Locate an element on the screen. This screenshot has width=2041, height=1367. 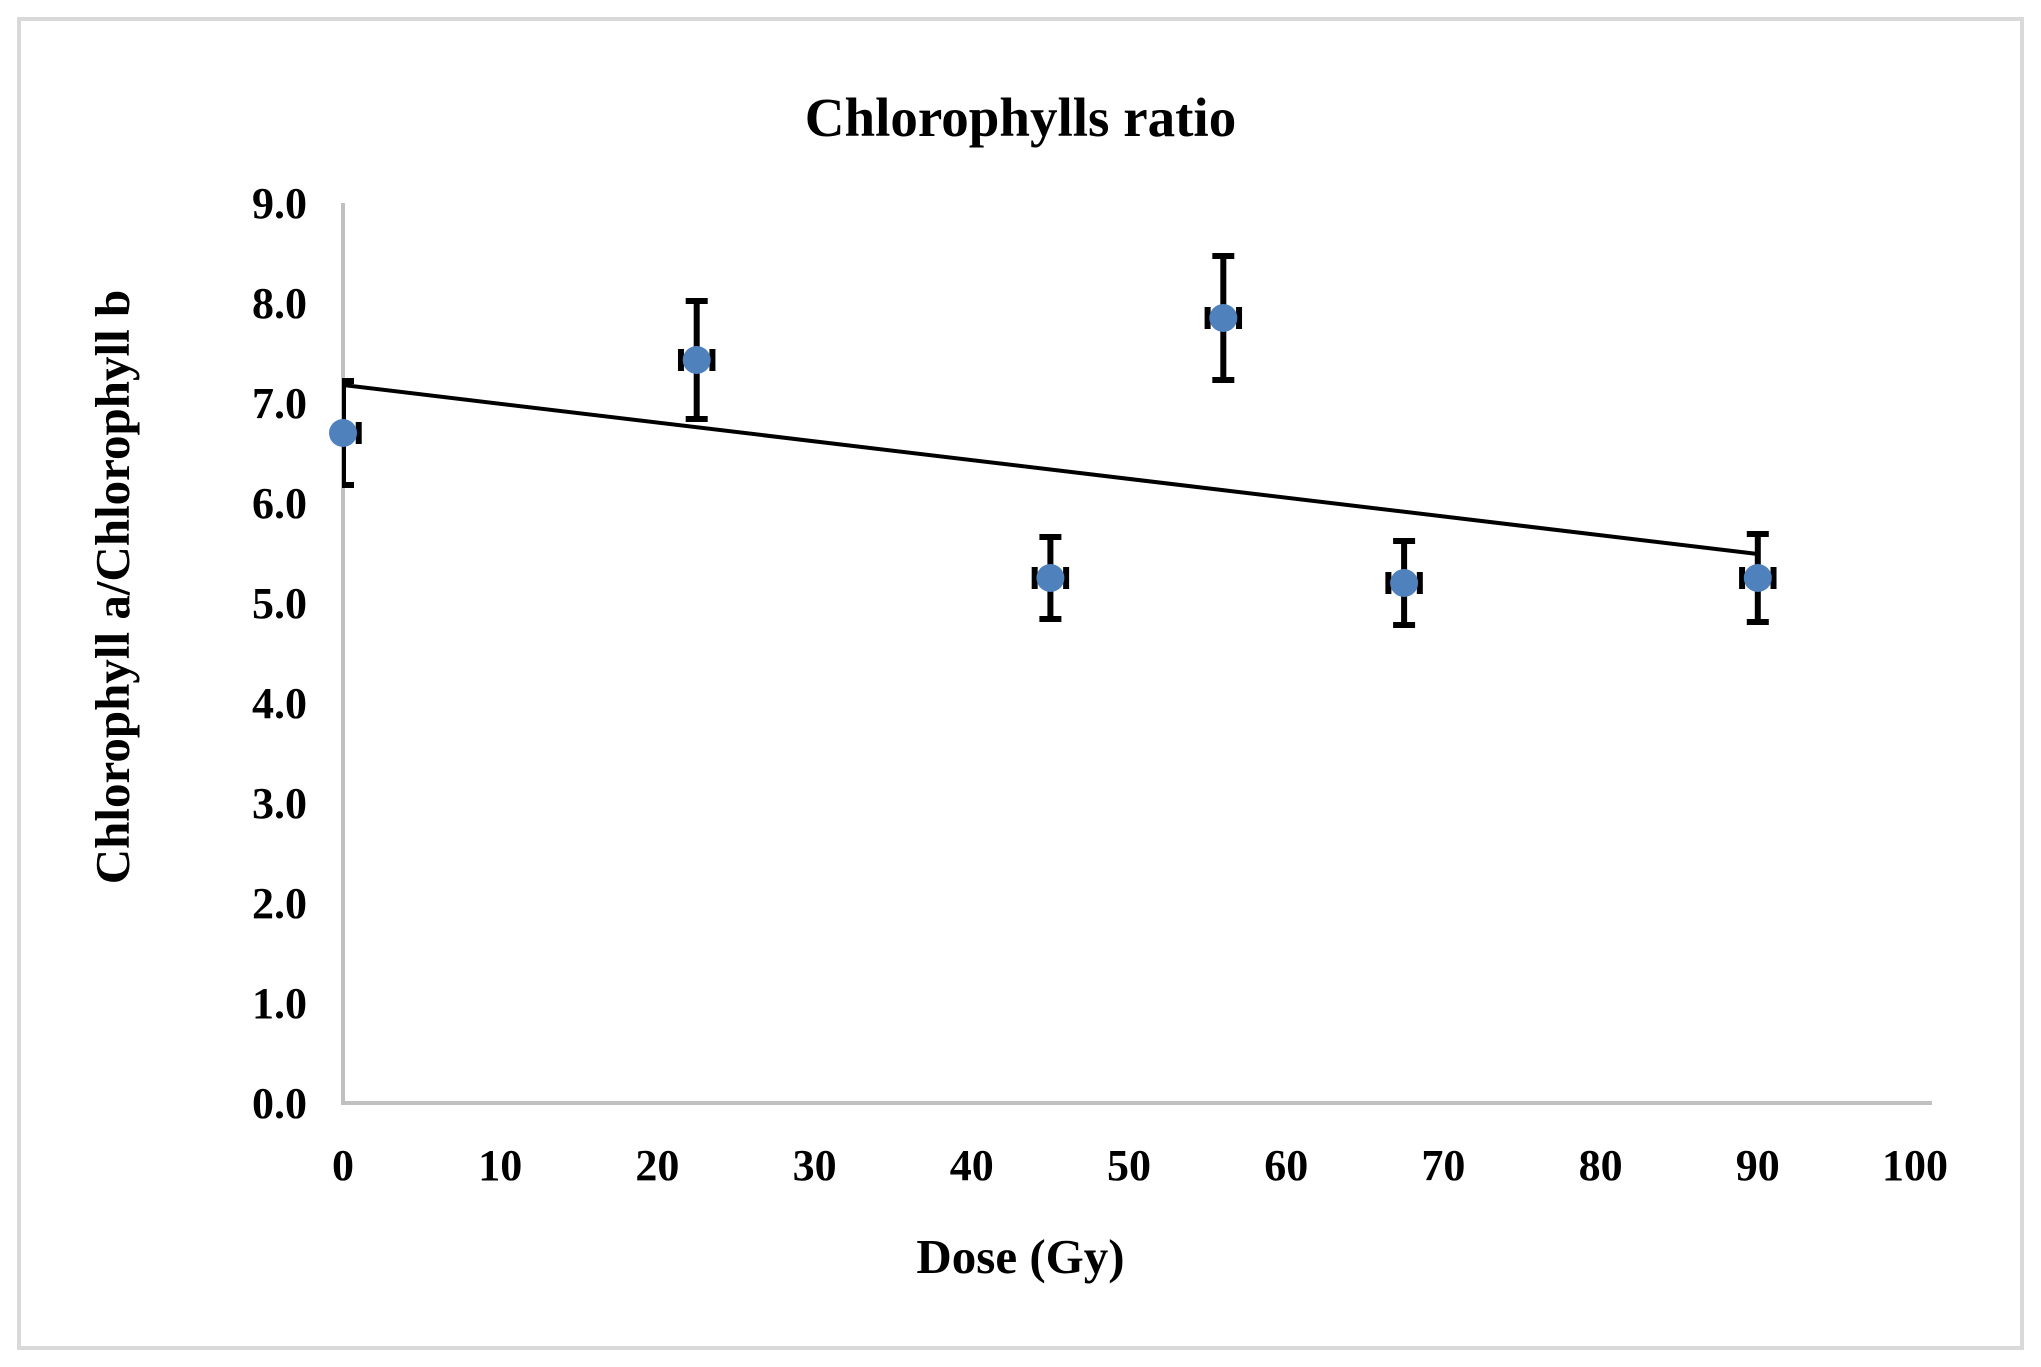
x-tick-label: 70 is located at coordinates (1443, 1165).